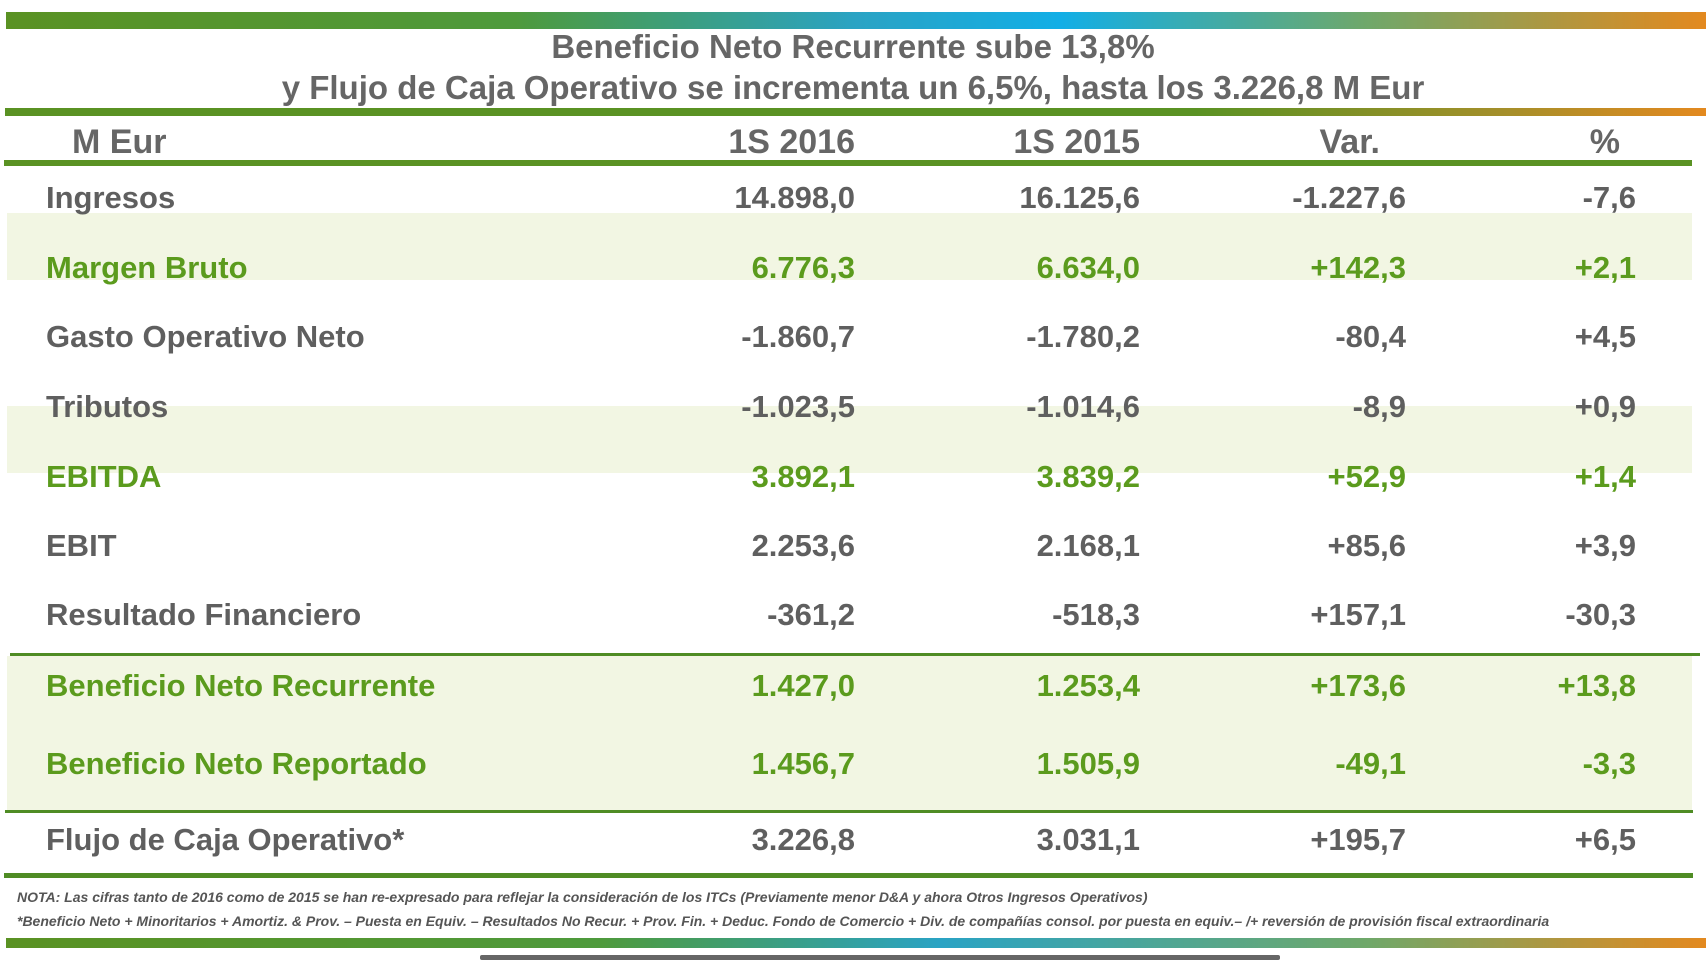  What do you see at coordinates (1088, 545) in the screenshot?
I see `value-1s-2015: 2.168,1` at bounding box center [1088, 545].